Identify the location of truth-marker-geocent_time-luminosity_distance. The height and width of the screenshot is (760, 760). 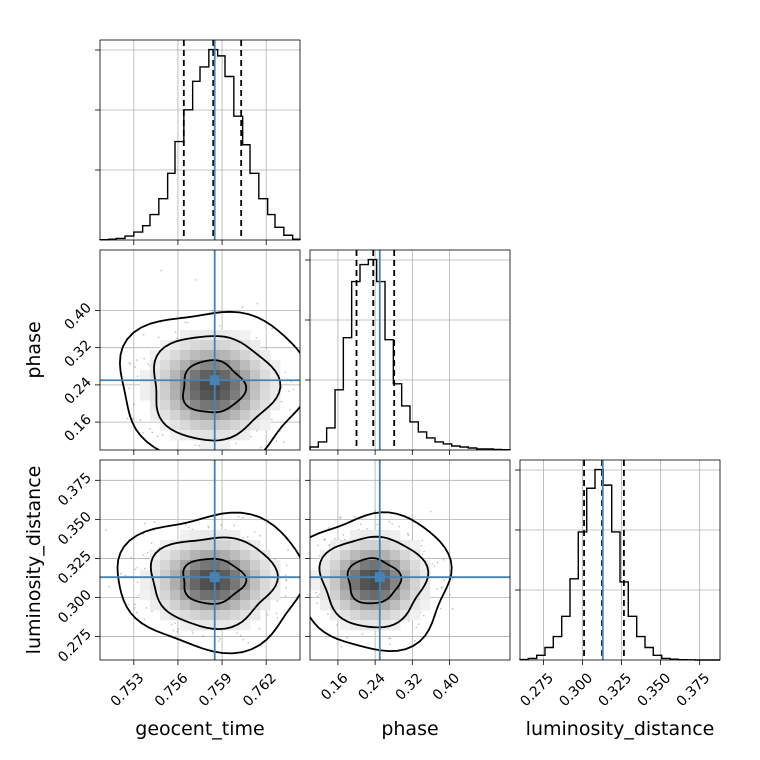
(214, 577).